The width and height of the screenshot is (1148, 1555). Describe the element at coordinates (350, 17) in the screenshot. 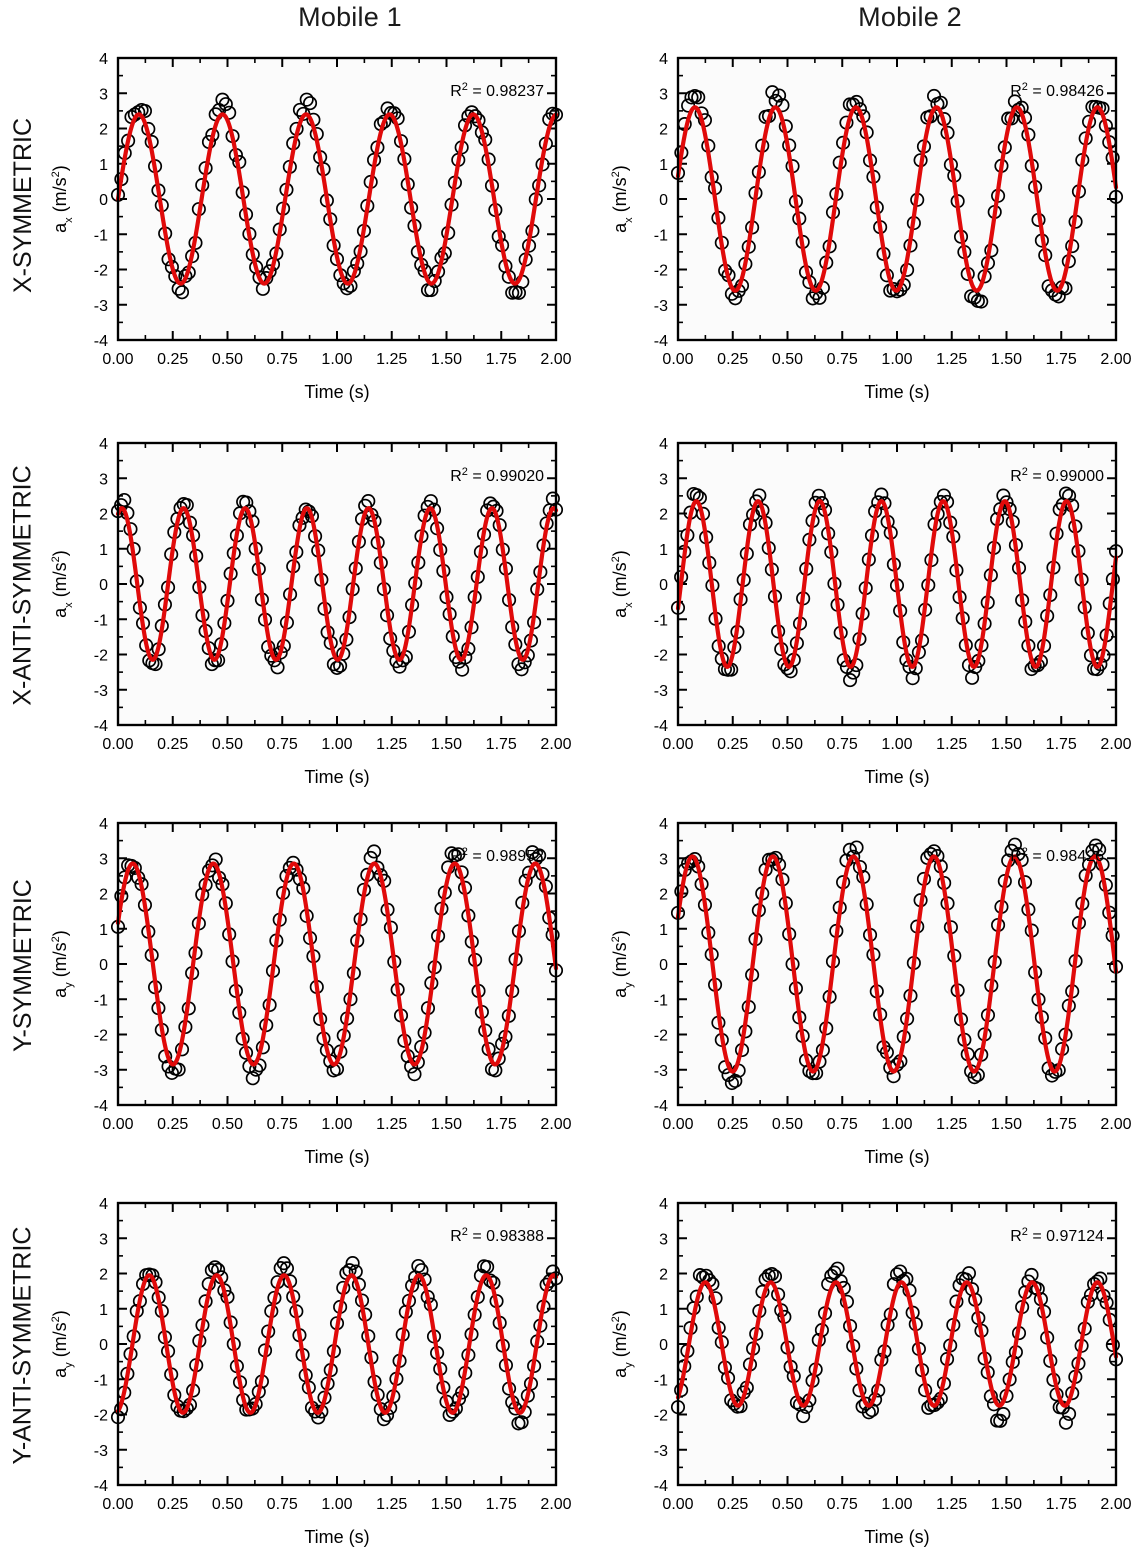

I see `column-header-mobile-1: Mobile 1` at that location.